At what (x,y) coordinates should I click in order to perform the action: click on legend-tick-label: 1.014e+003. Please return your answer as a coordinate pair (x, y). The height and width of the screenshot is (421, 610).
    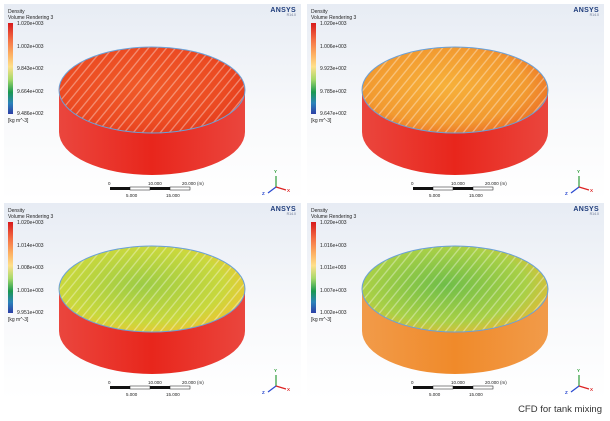
    Looking at the image, I should click on (30, 245).